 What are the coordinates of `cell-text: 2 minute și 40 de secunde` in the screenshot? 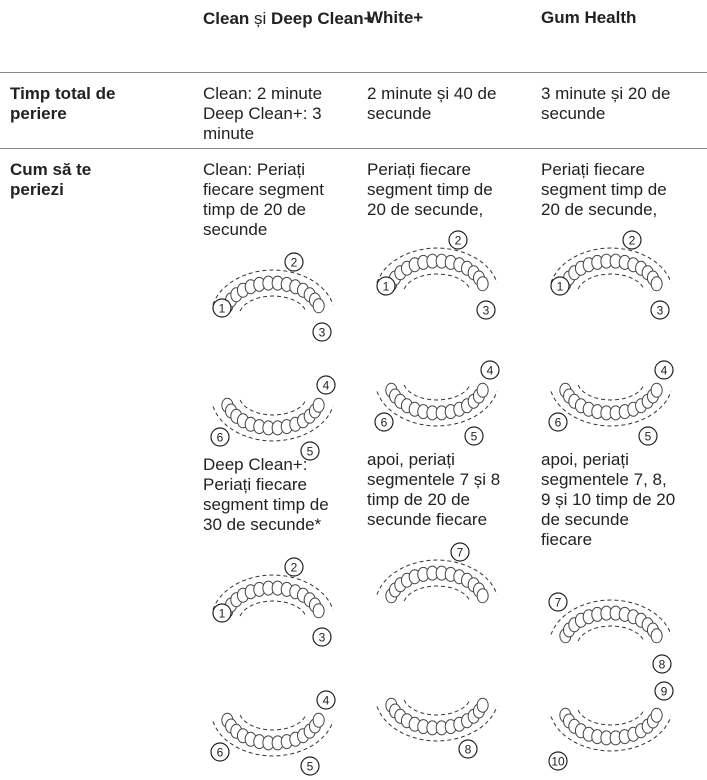 It's located at (431, 104).